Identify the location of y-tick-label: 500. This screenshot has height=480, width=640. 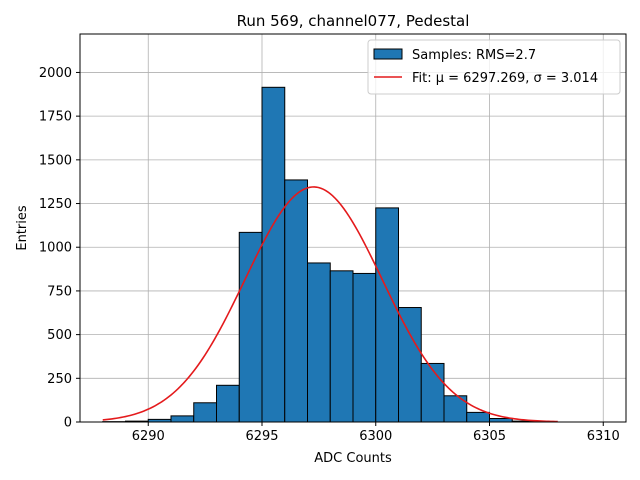
(59, 335).